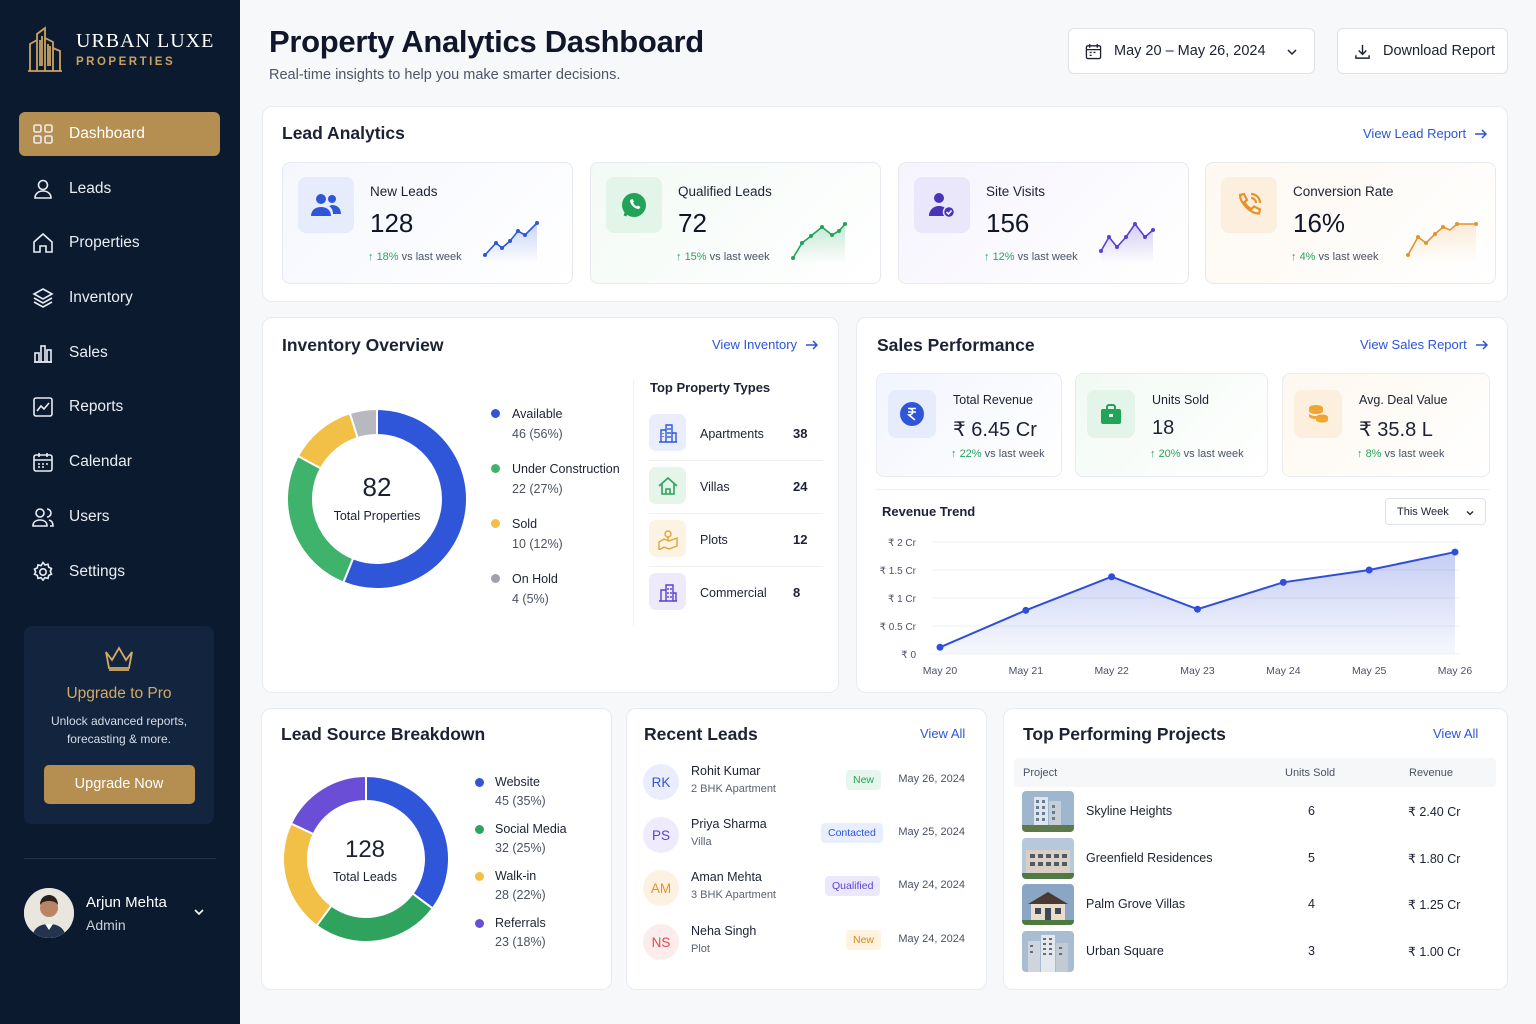 This screenshot has width=1536, height=1024. I want to click on lead-name: Neha Singh, so click(724, 931).